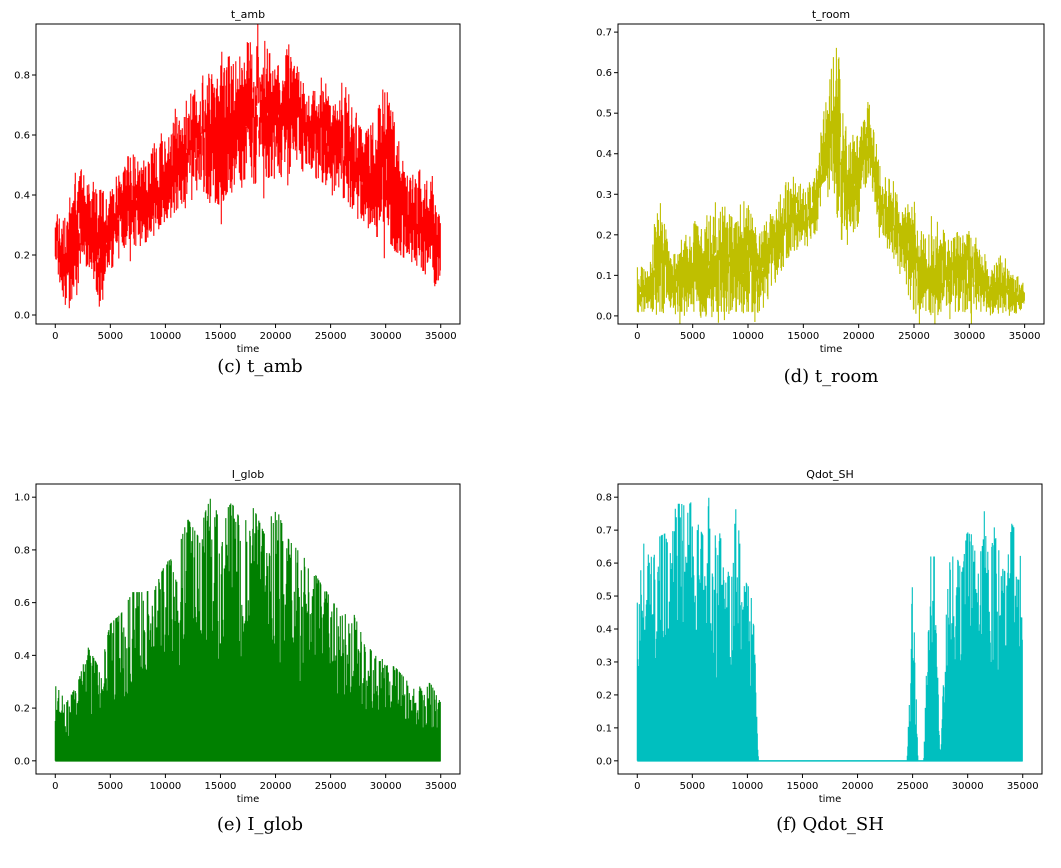  What do you see at coordinates (831, 376) in the screenshot?
I see `figure-caption: (d) t_room` at bounding box center [831, 376].